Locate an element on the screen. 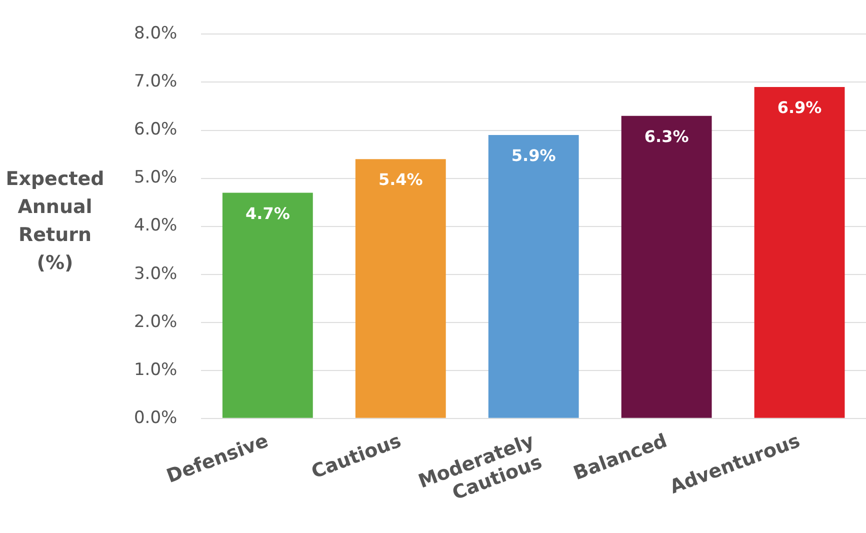  y-tick-label: 6.0% is located at coordinates (156, 130).